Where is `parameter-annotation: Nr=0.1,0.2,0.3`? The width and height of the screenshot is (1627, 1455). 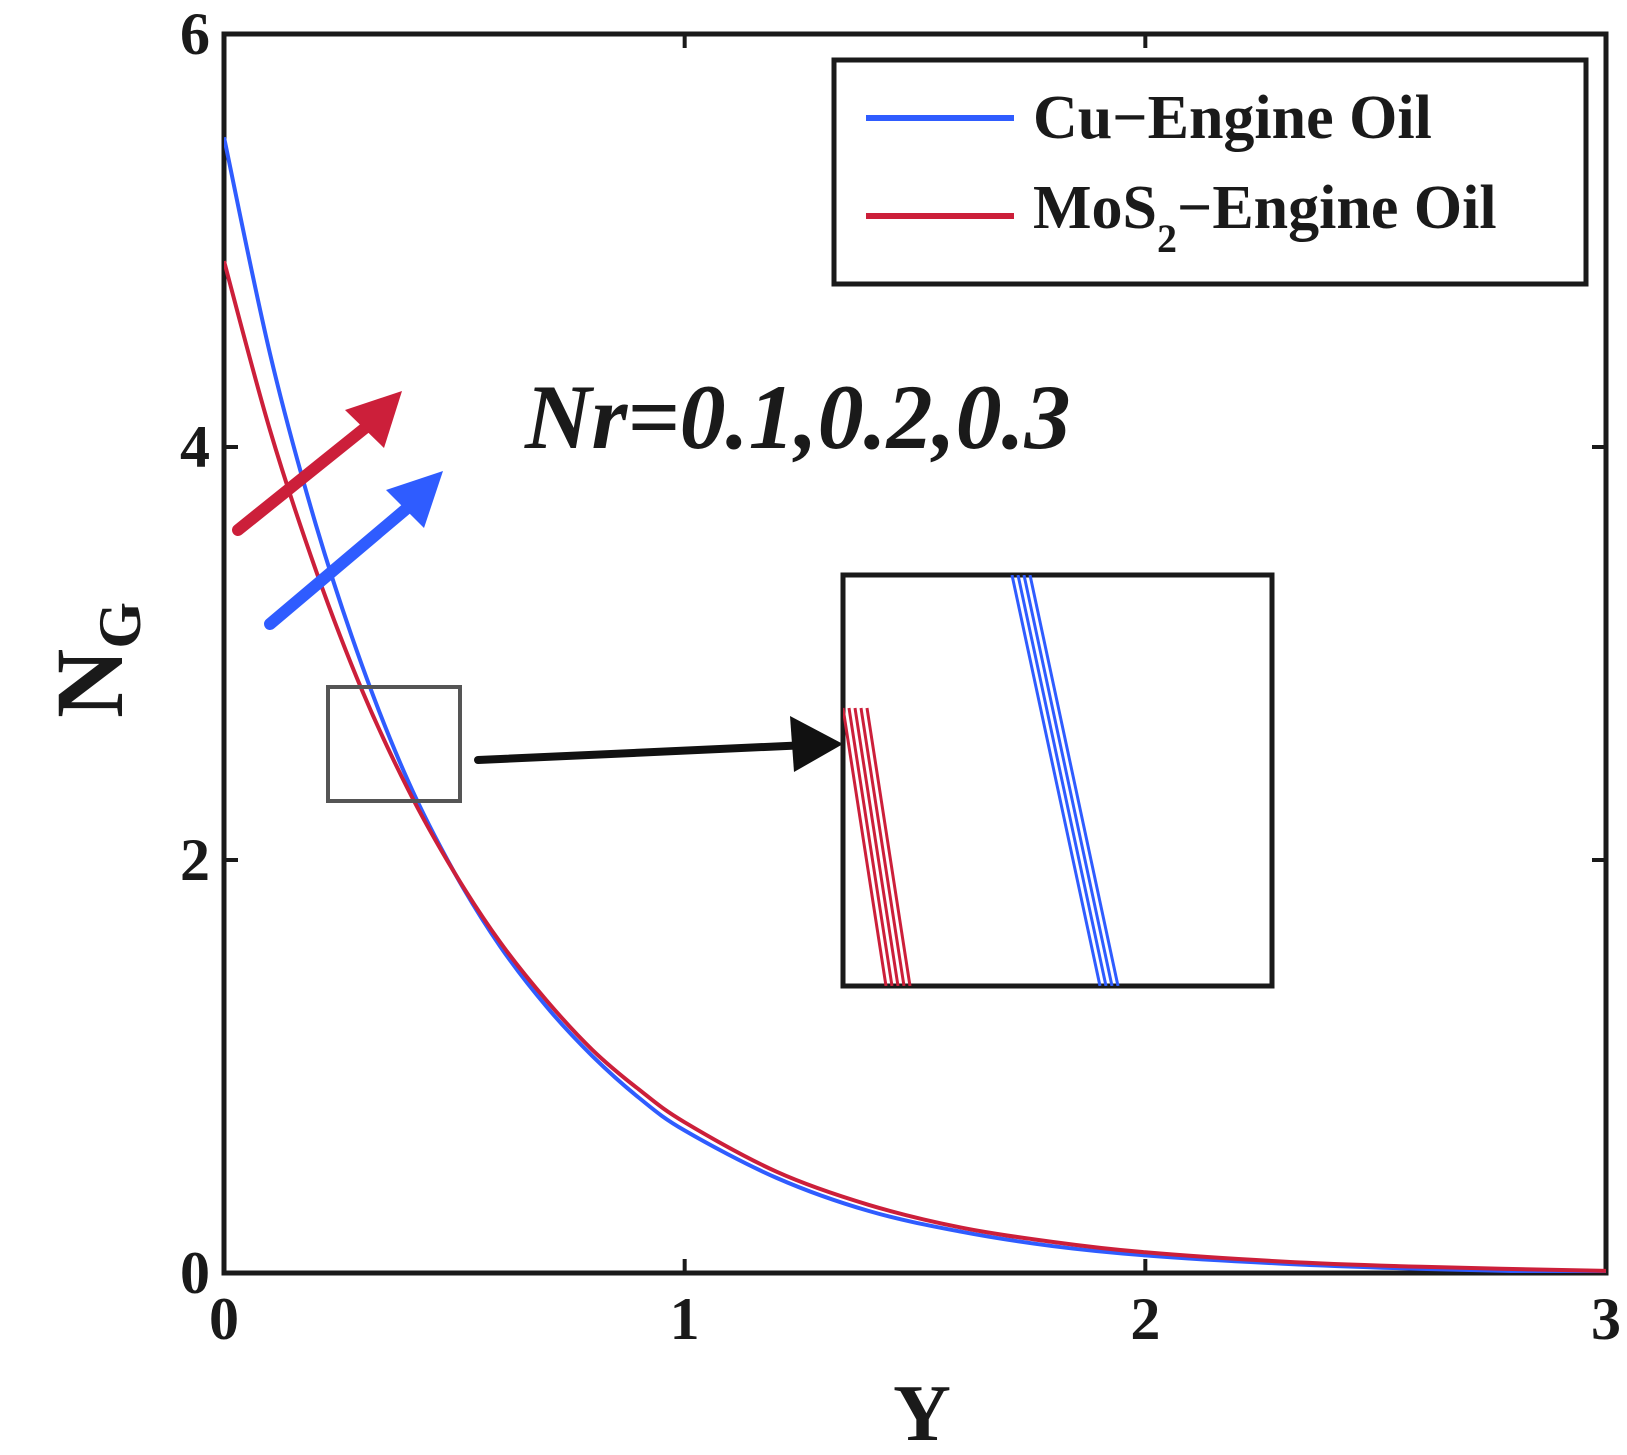 parameter-annotation: Nr=0.1,0.2,0.3 is located at coordinates (797, 417).